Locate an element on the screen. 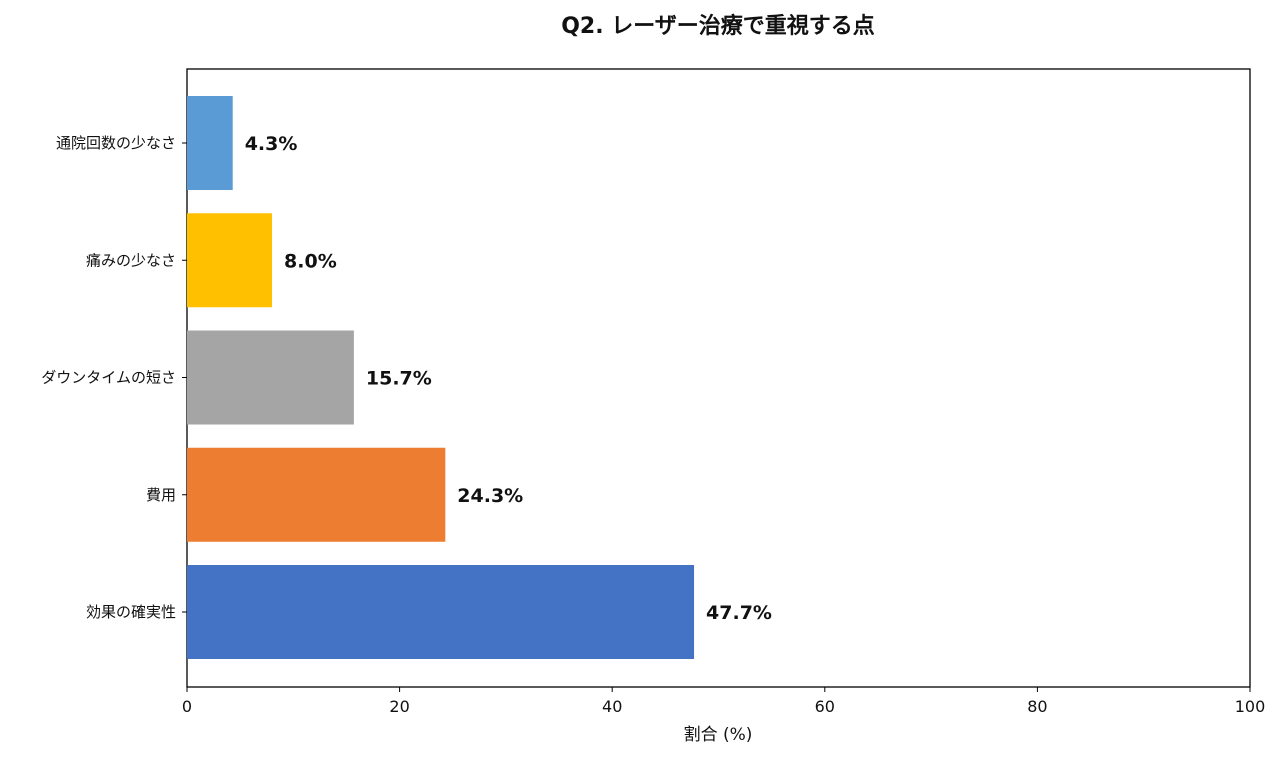 The image size is (1280, 759). category-label: 効果の確実性 is located at coordinates (131, 612).